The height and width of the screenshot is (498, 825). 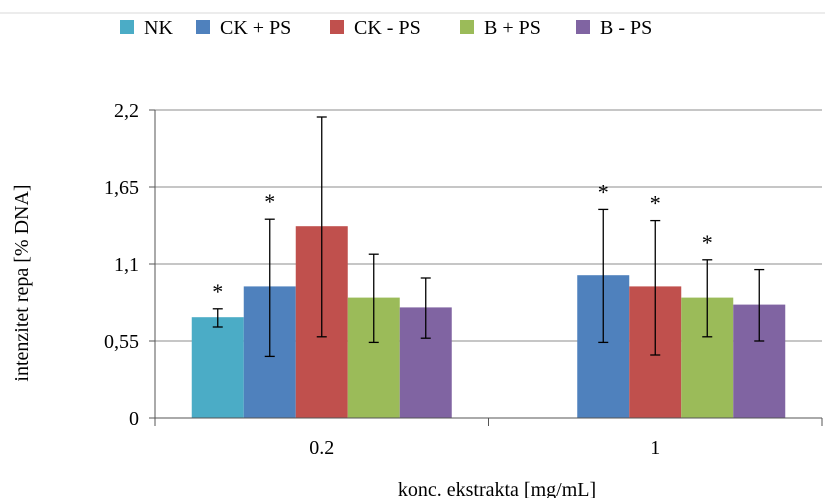 What do you see at coordinates (512, 28) in the screenshot?
I see `legend-label: B + PS` at bounding box center [512, 28].